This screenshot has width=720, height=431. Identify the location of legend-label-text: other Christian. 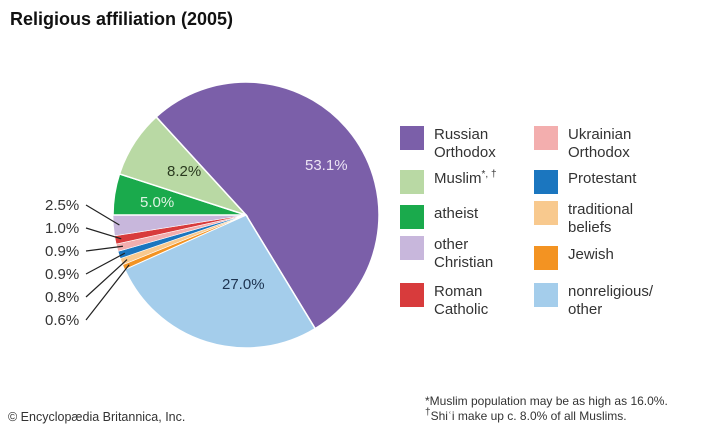
(464, 253).